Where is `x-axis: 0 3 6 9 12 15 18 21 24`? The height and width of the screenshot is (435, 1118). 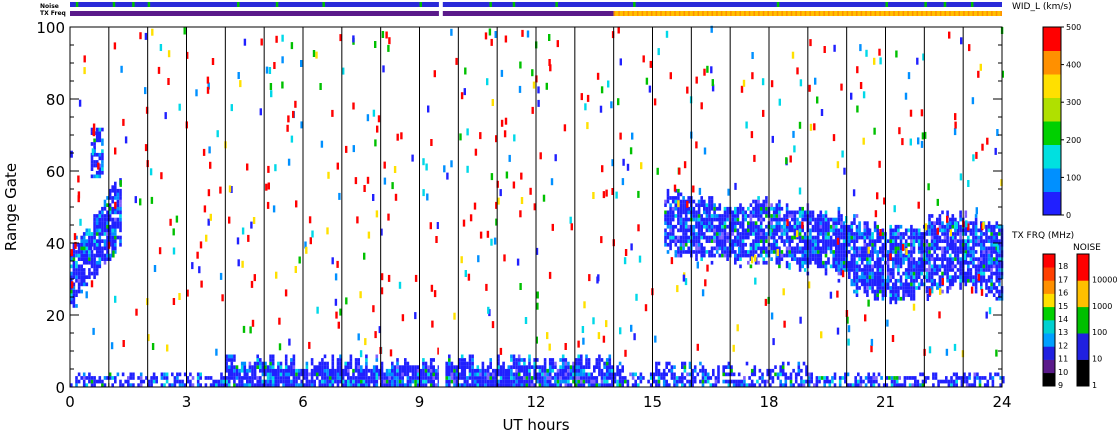
x-axis: 0 3 6 9 12 15 18 21 24 is located at coordinates (538, 394).